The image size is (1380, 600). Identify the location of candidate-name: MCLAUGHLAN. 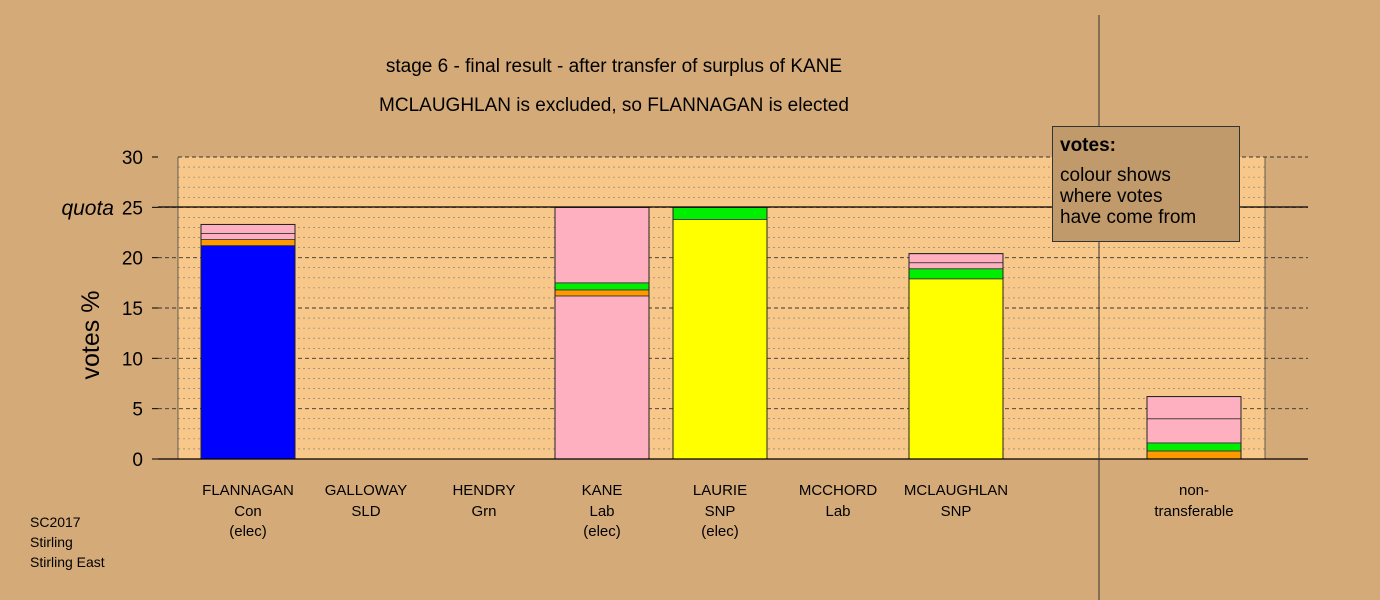
(956, 490).